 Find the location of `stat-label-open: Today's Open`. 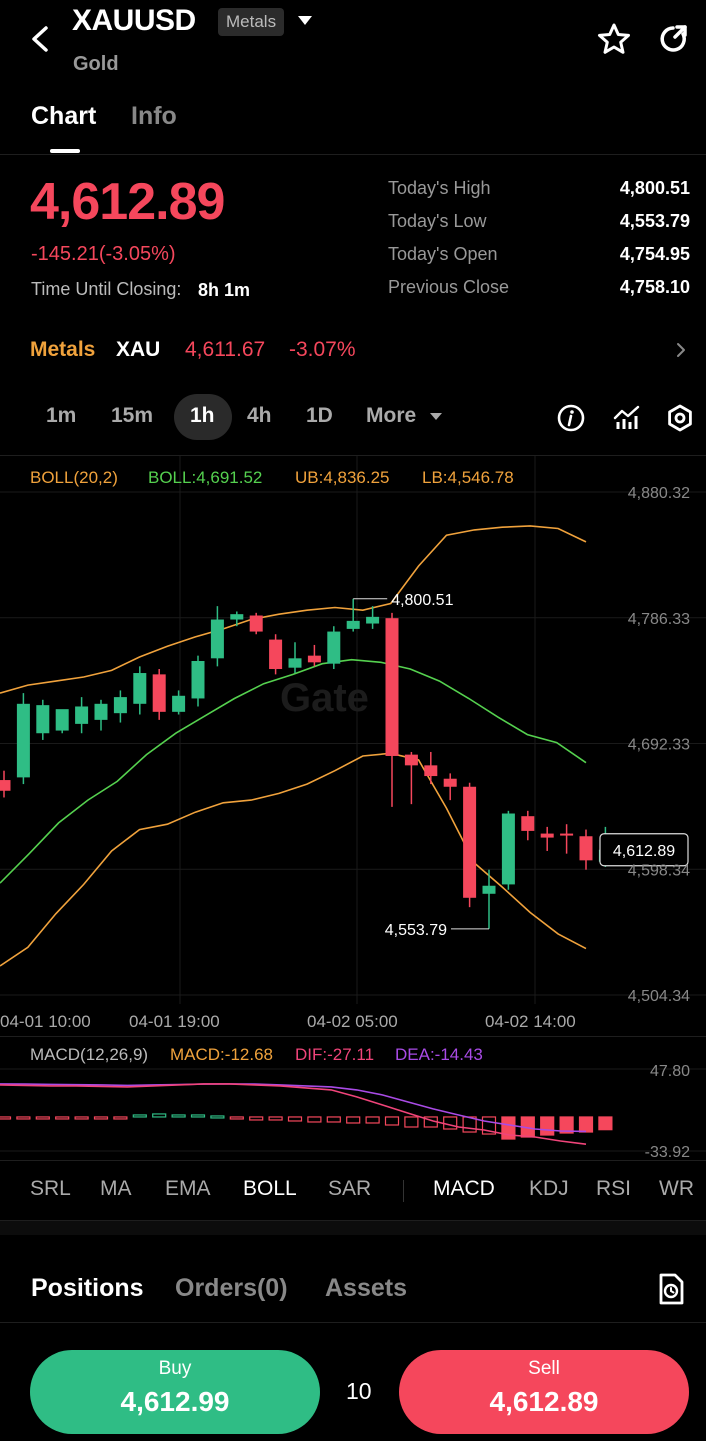

stat-label-open: Today's Open is located at coordinates (443, 254).